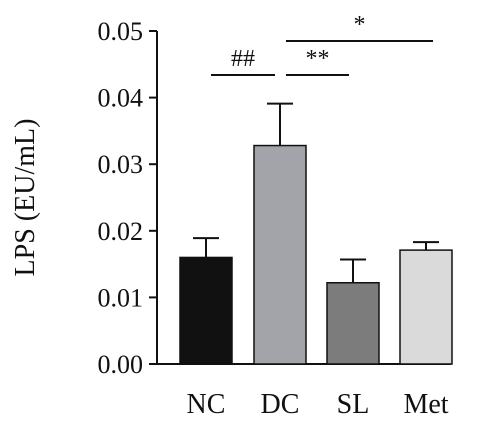 The width and height of the screenshot is (478, 425). Describe the element at coordinates (206, 310) in the screenshot. I see `bar-nc` at that location.